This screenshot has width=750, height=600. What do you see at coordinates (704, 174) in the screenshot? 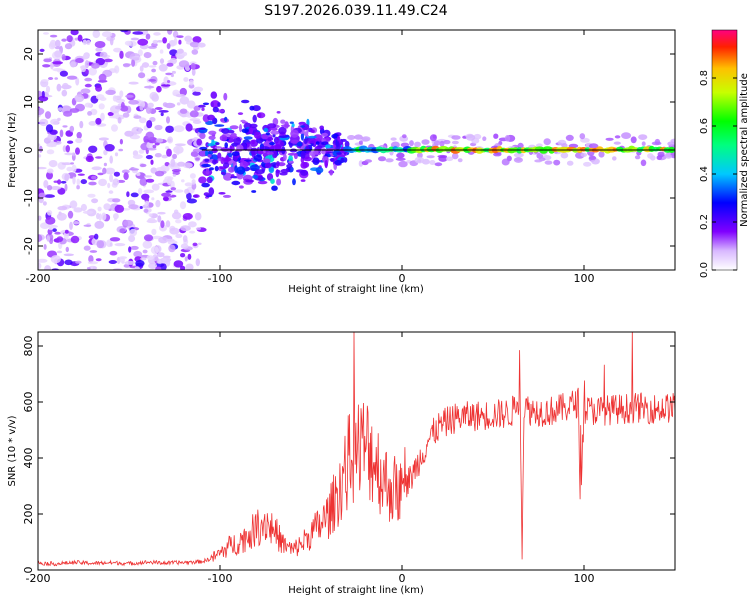
I see `colorbar-tick-label: 0.4` at bounding box center [704, 174].